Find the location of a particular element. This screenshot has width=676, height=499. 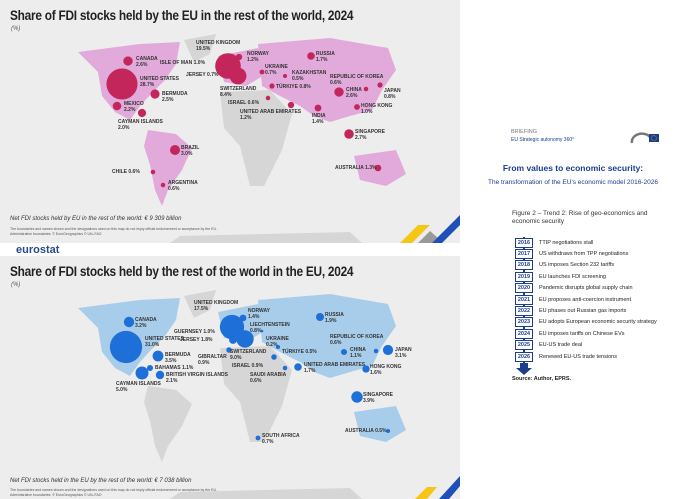

marker-label: BERMUDA 3.5% is located at coordinates (178, 358).